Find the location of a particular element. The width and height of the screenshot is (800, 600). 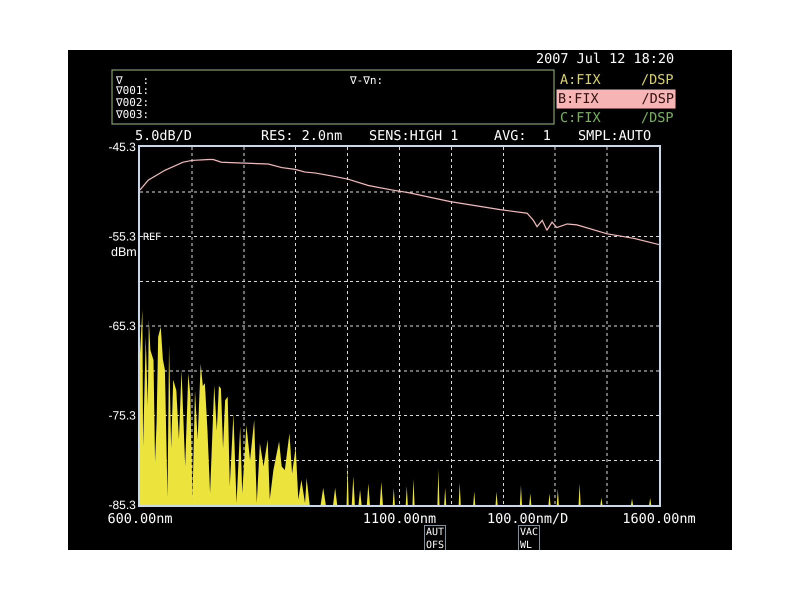

text: AVG: 1 is located at coordinates (522, 136).